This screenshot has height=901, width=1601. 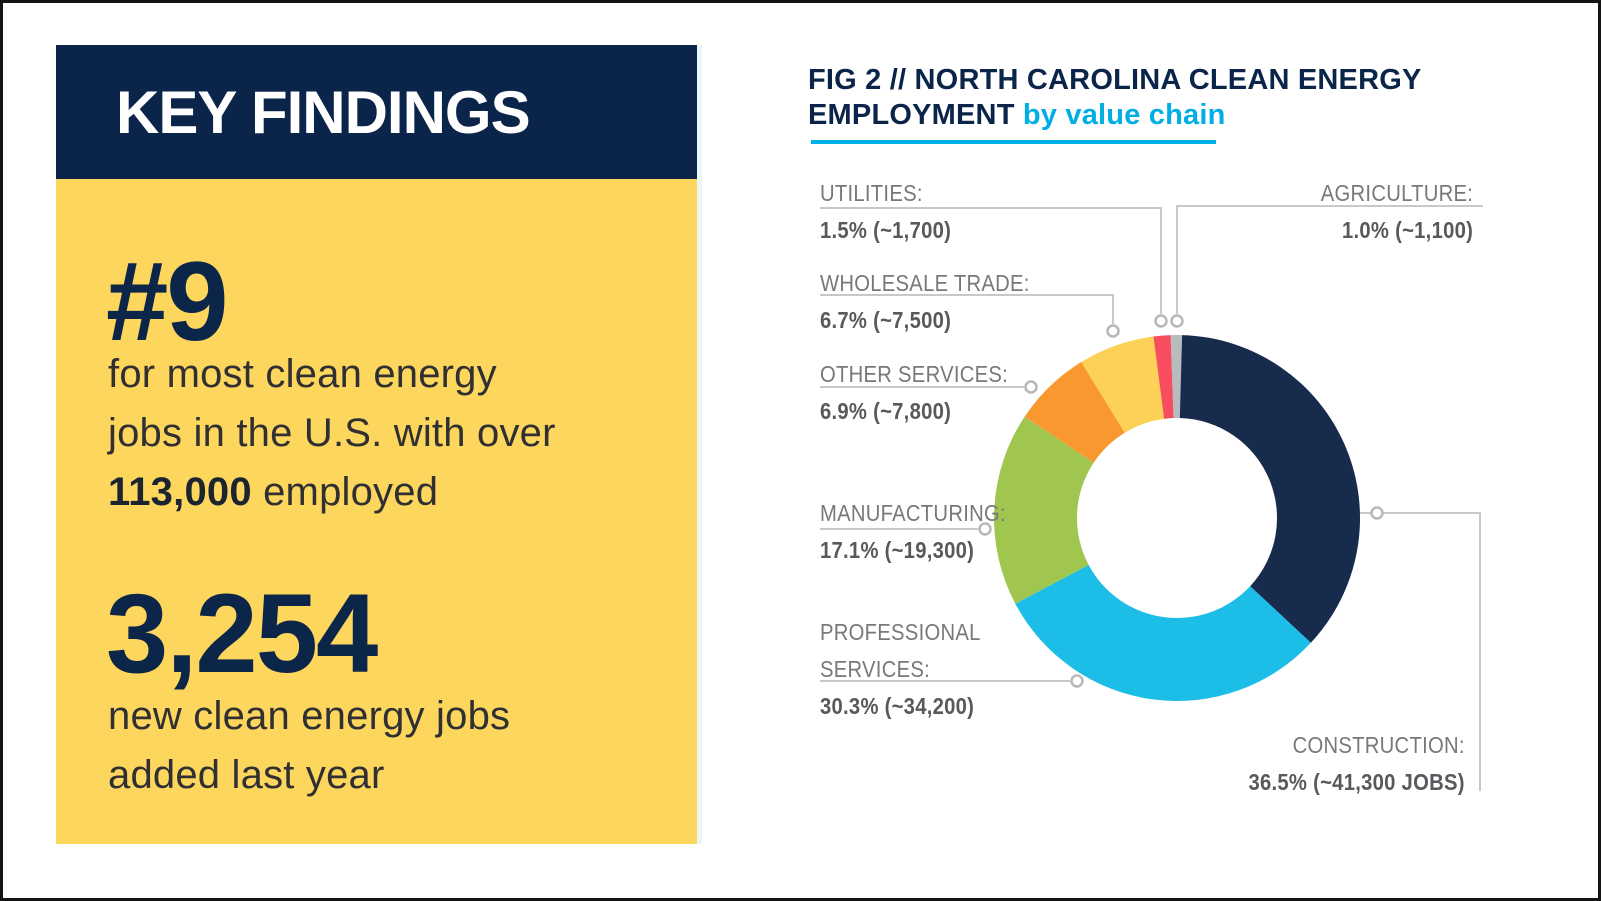 What do you see at coordinates (911, 115) in the screenshot?
I see `chart-title-line2: EMPLOYMENT` at bounding box center [911, 115].